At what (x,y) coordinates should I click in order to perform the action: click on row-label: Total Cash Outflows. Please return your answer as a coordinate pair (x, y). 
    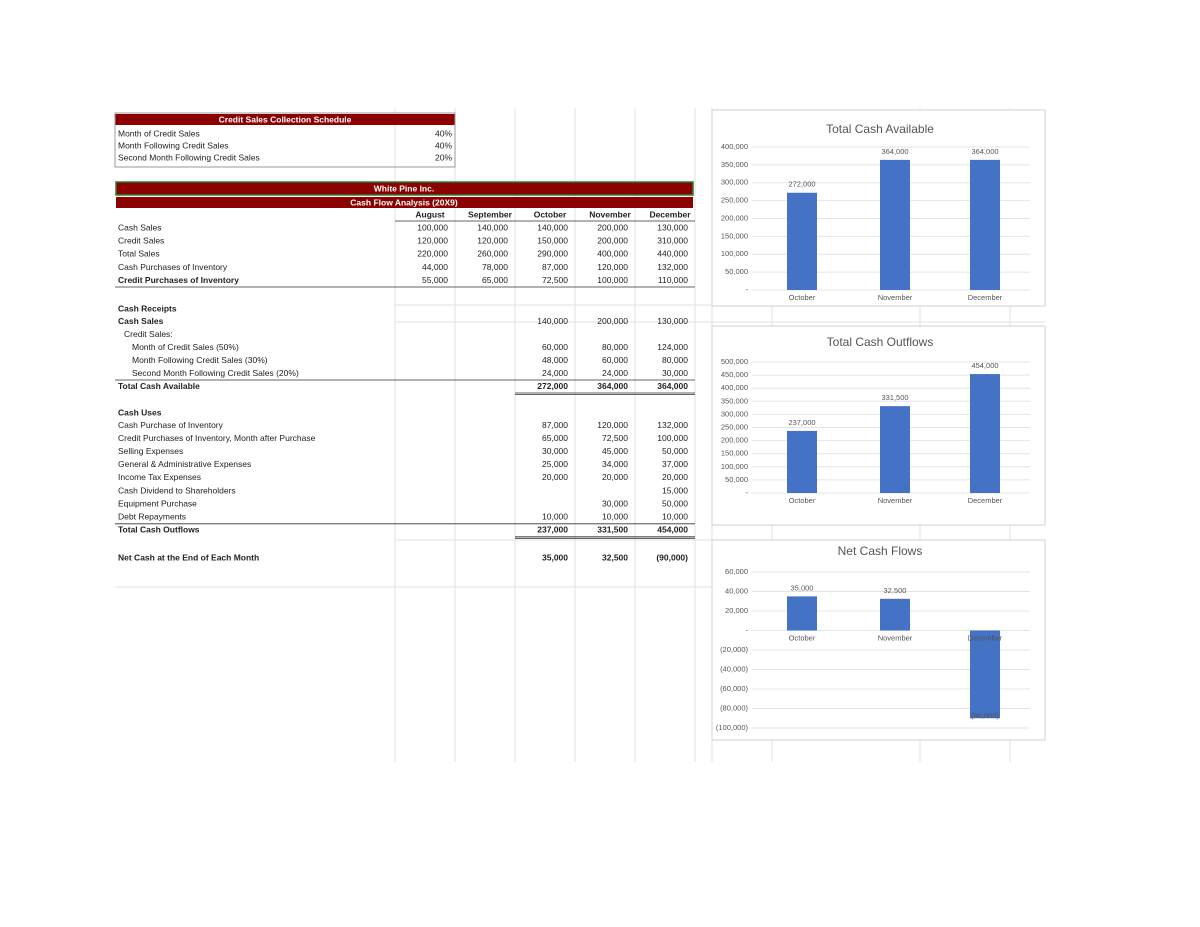
    Looking at the image, I should click on (159, 530).